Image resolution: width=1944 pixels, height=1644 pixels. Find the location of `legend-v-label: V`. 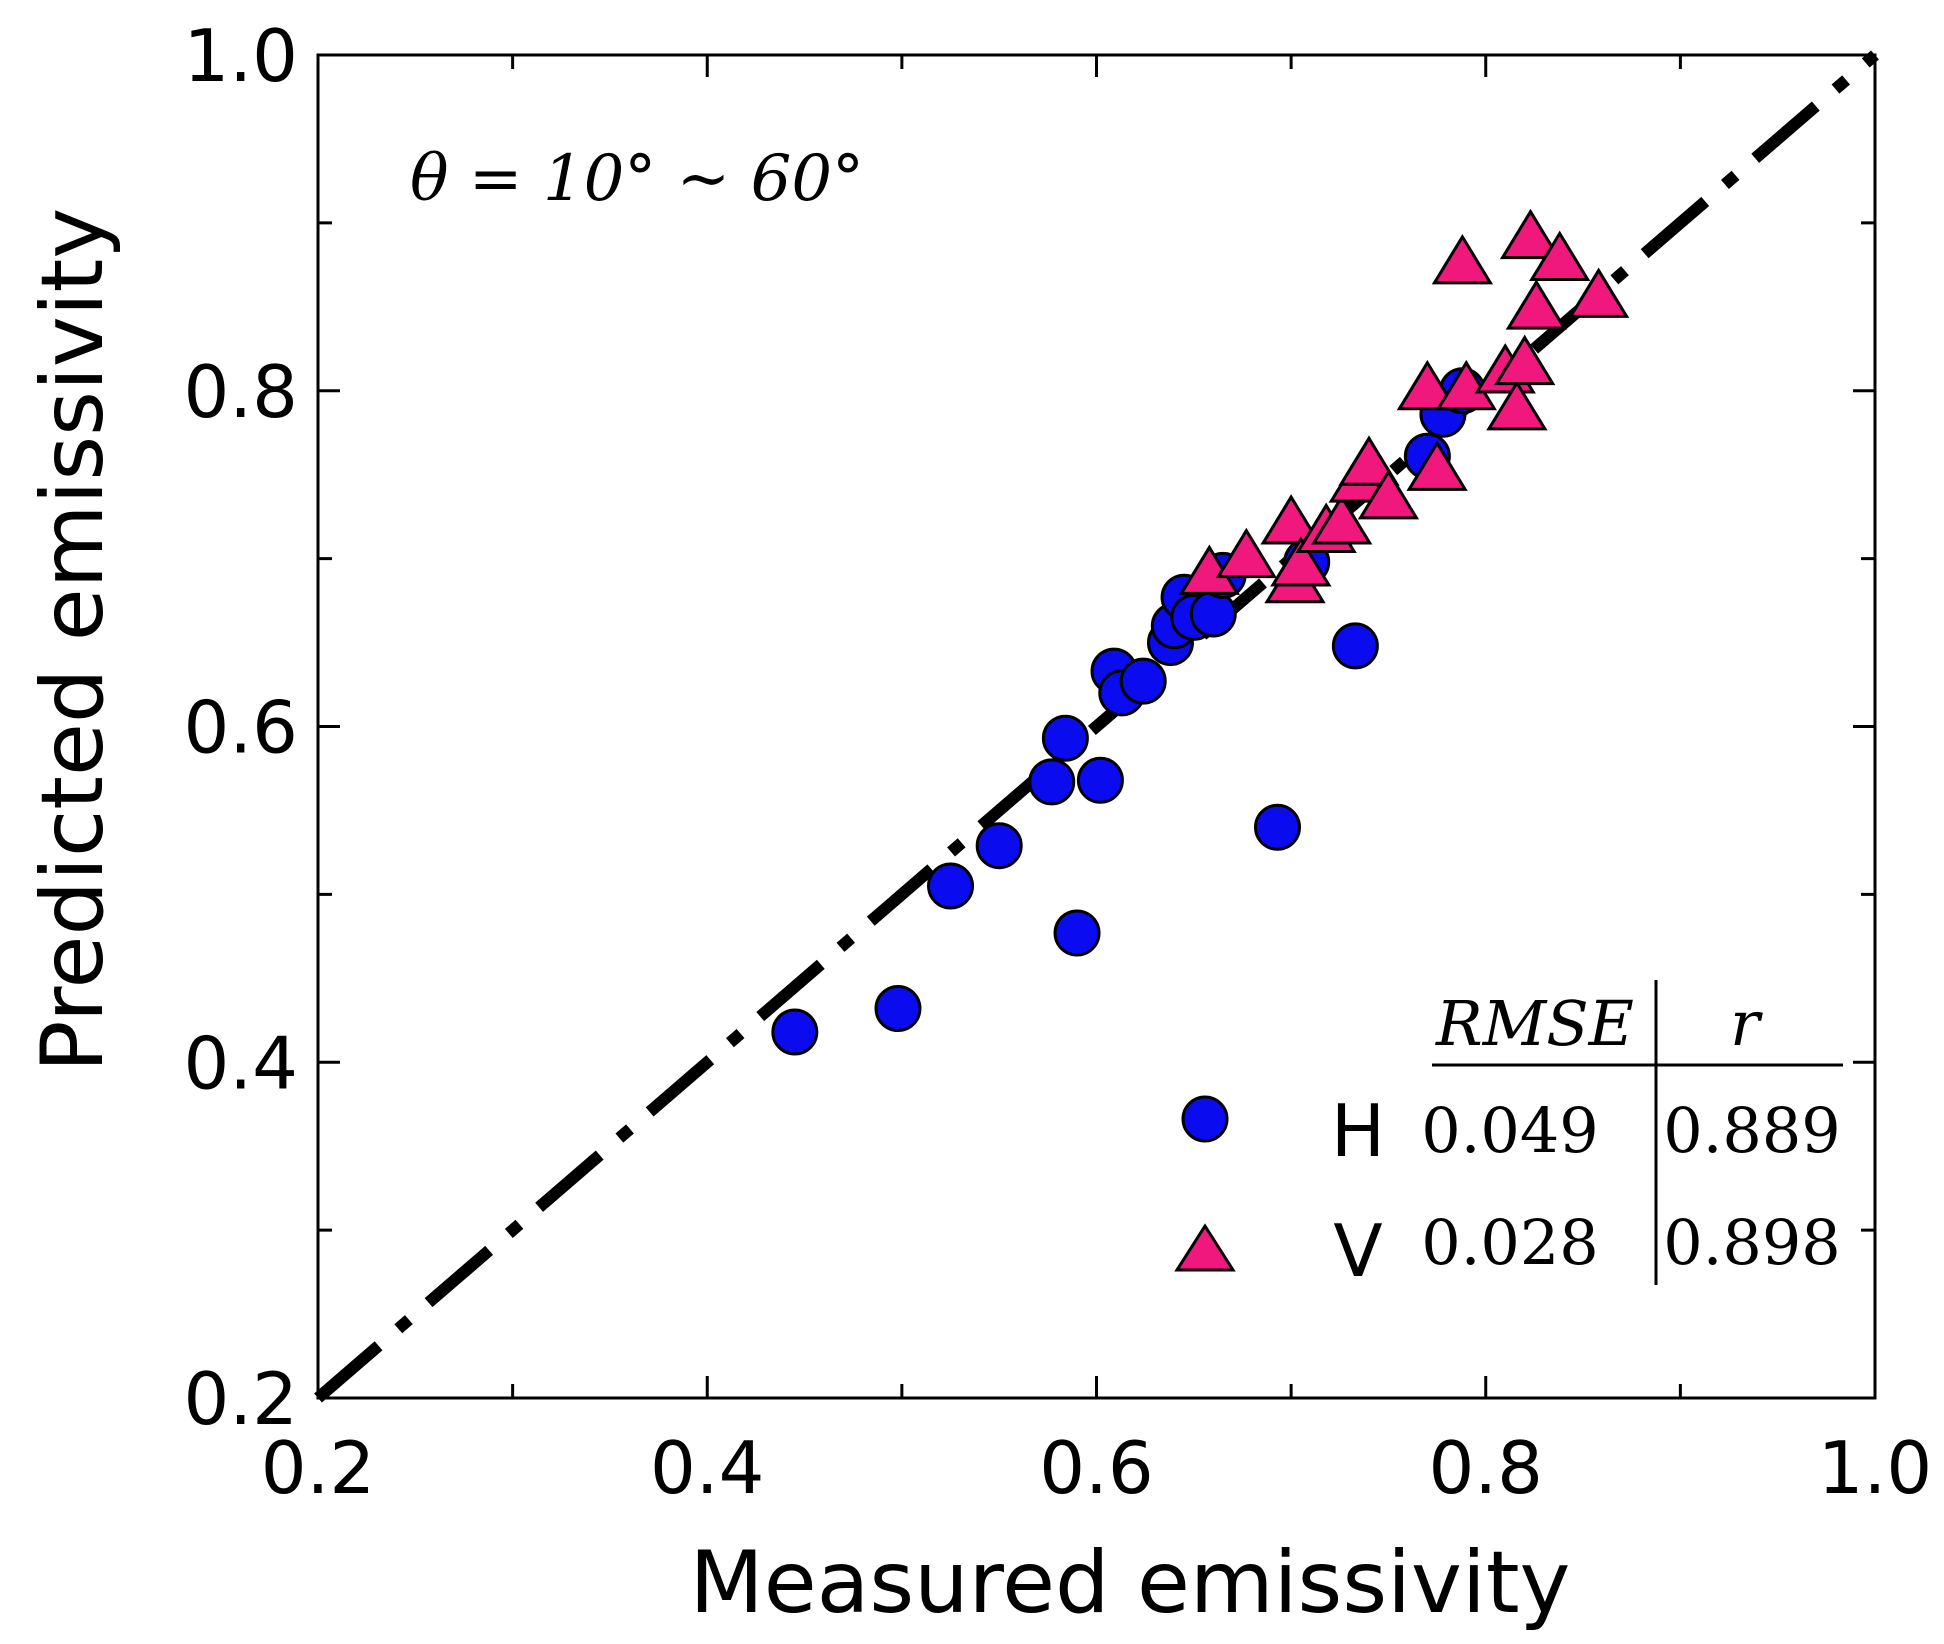

legend-v-label: V is located at coordinates (1357, 1251).